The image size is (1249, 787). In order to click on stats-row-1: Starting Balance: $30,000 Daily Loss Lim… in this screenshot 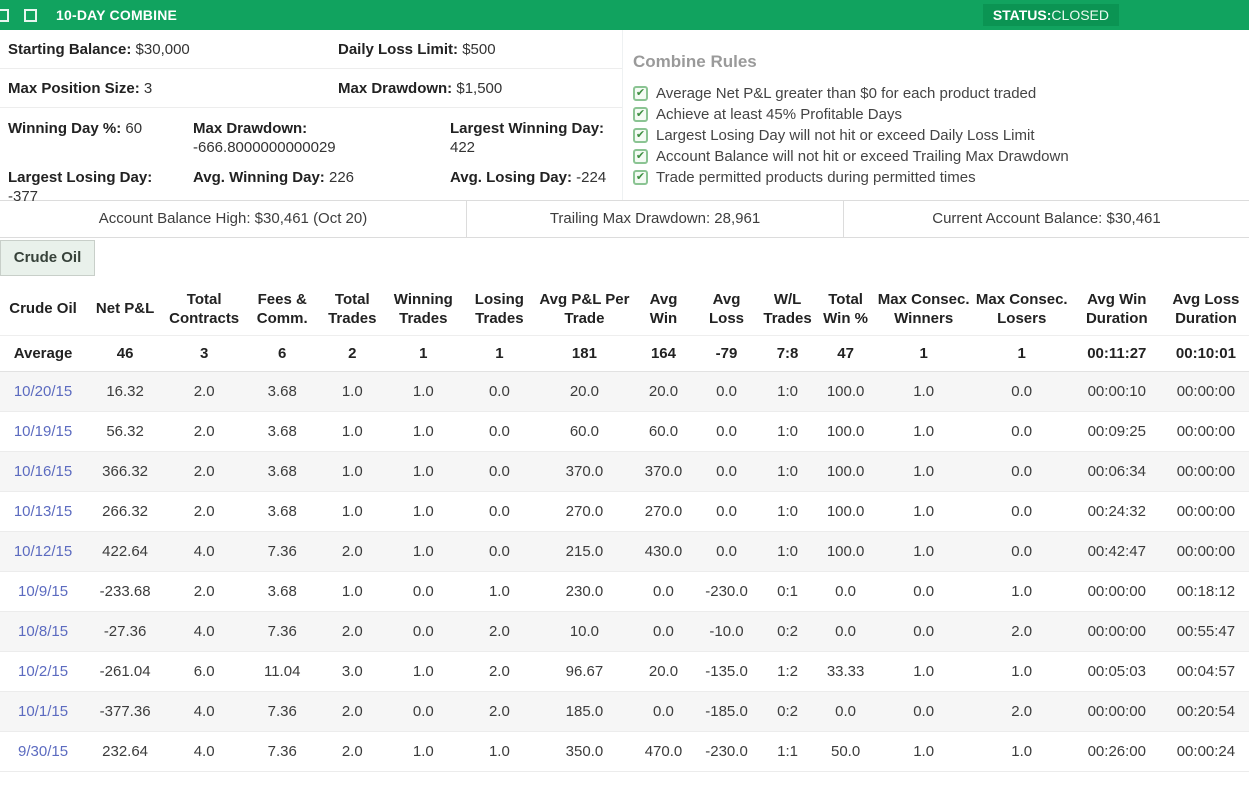, I will do `click(311, 49)`.